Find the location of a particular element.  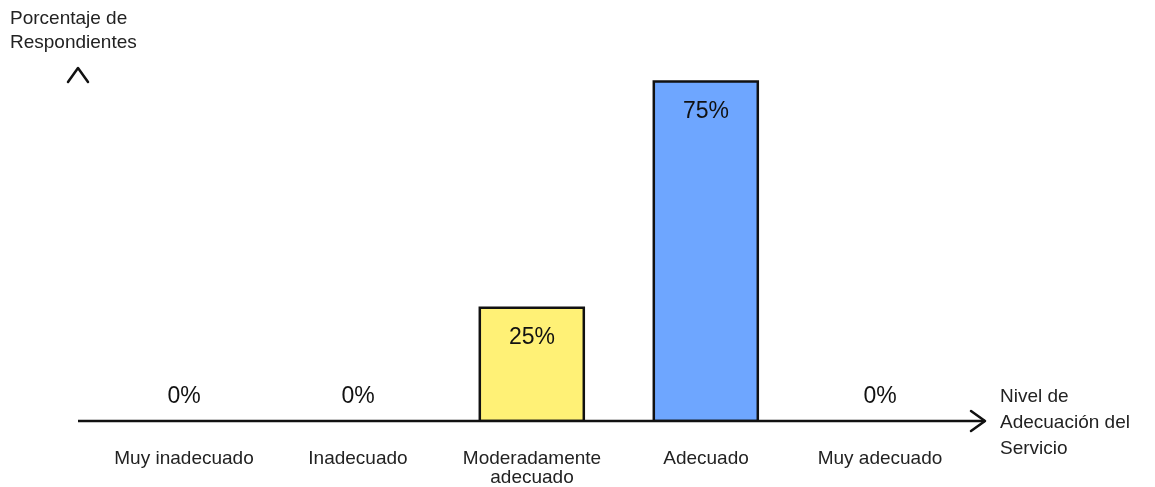

x-tick-label: Muy adecuado is located at coordinates (880, 458).